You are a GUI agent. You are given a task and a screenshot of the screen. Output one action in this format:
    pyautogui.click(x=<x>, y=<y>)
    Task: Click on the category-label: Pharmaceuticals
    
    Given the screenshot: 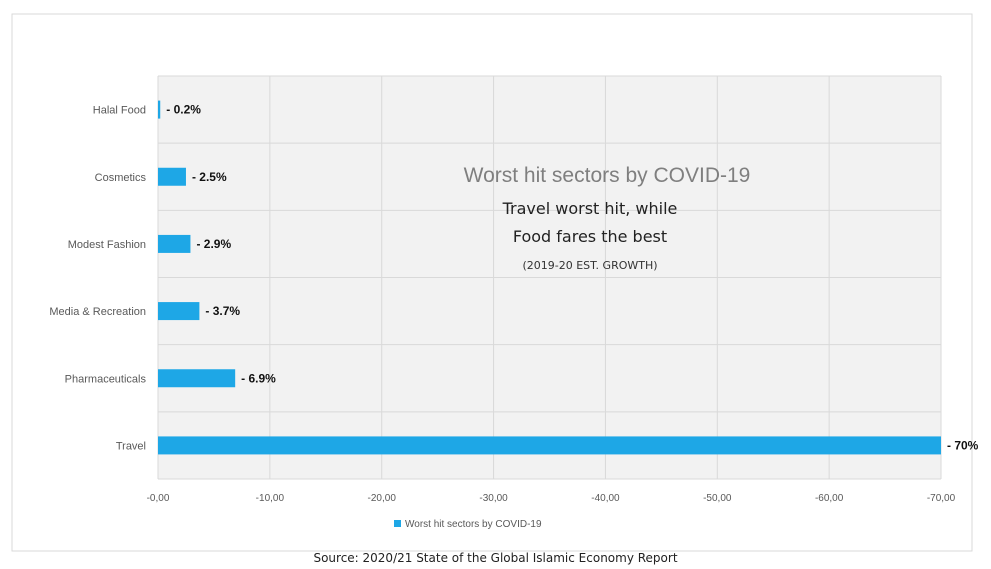 What is the action you would take?
    pyautogui.click(x=106, y=379)
    